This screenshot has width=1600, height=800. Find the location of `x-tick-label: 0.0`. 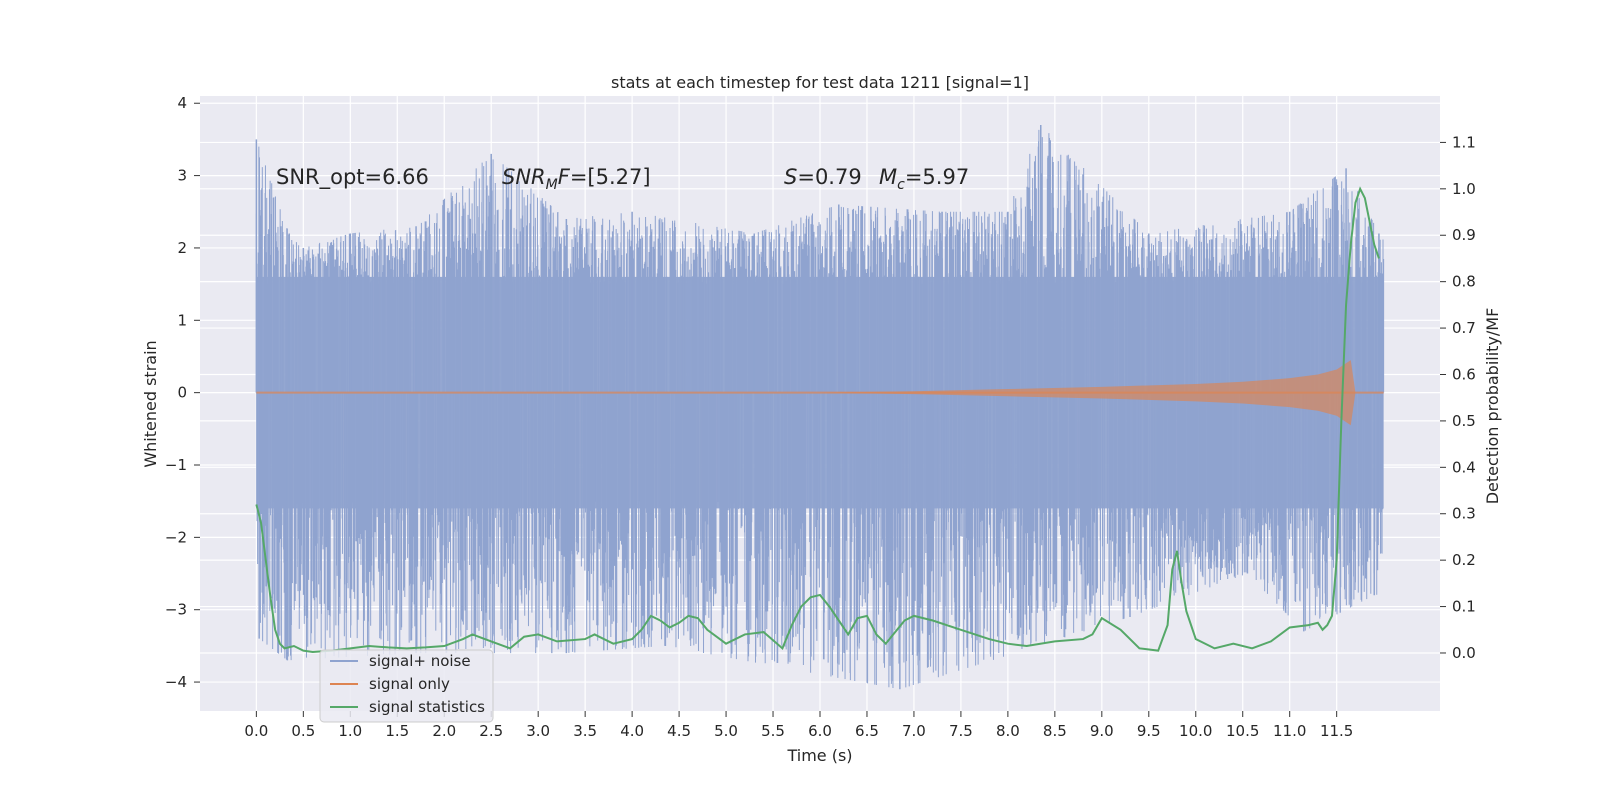

x-tick-label: 0.0 is located at coordinates (256, 731).